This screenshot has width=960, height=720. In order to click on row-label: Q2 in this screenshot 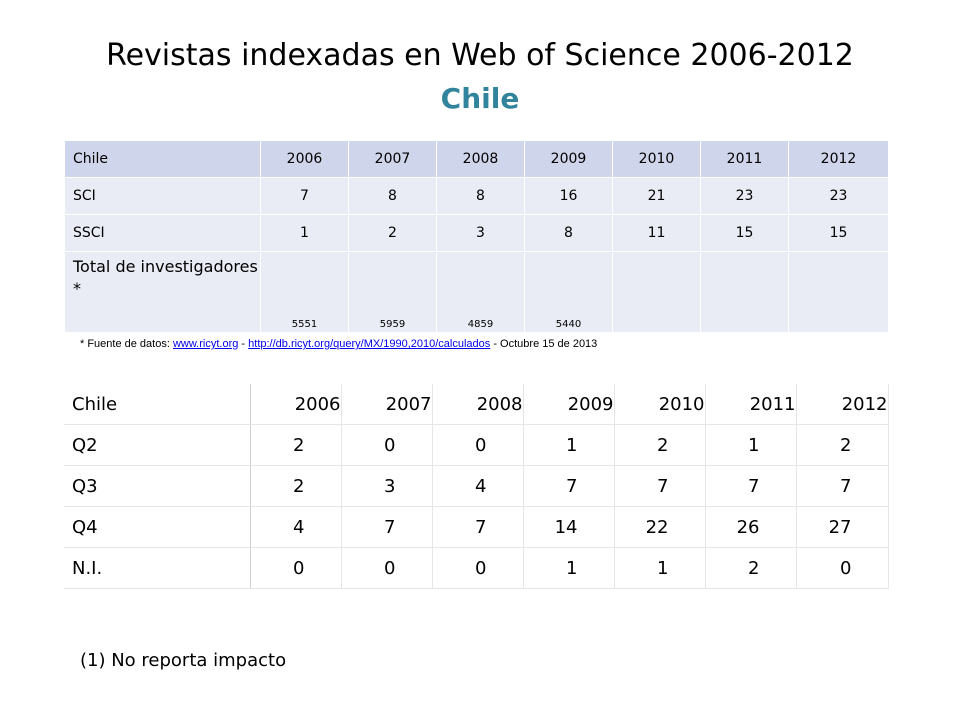, I will do `click(157, 445)`.